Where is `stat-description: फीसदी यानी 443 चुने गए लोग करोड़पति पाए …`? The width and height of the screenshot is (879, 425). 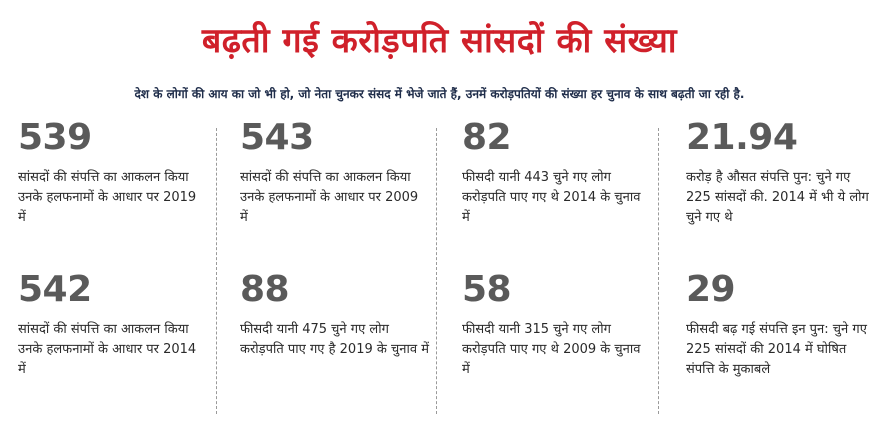 stat-description: फीसदी यानी 443 चुने गए लोग करोड़पति पाए … is located at coordinates (551, 197).